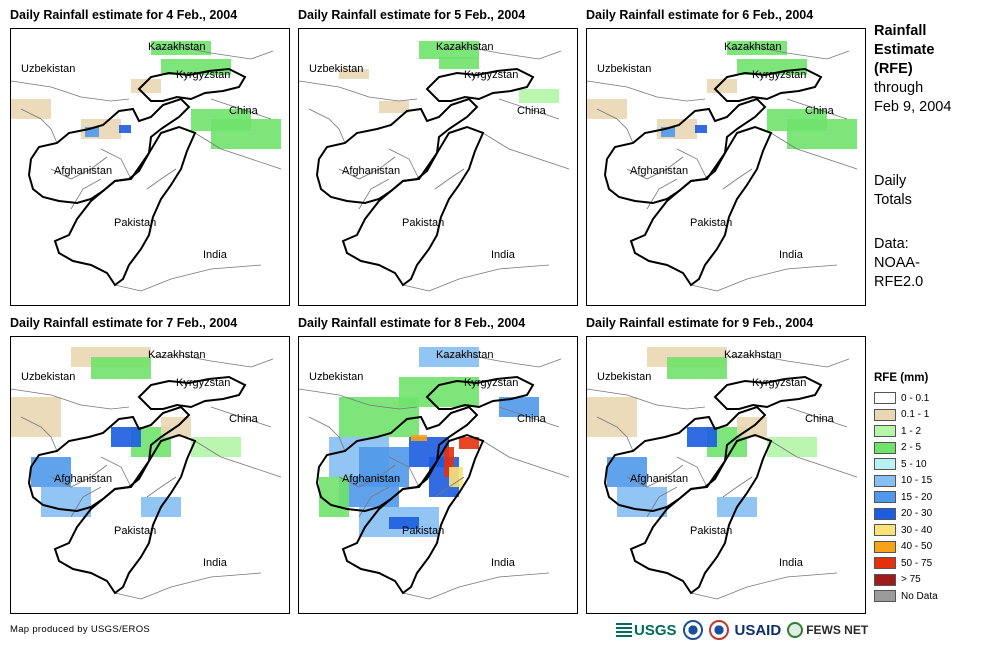 The width and height of the screenshot is (983, 649). What do you see at coordinates (901, 378) in the screenshot?
I see `legend-title: RFE (mm)` at bounding box center [901, 378].